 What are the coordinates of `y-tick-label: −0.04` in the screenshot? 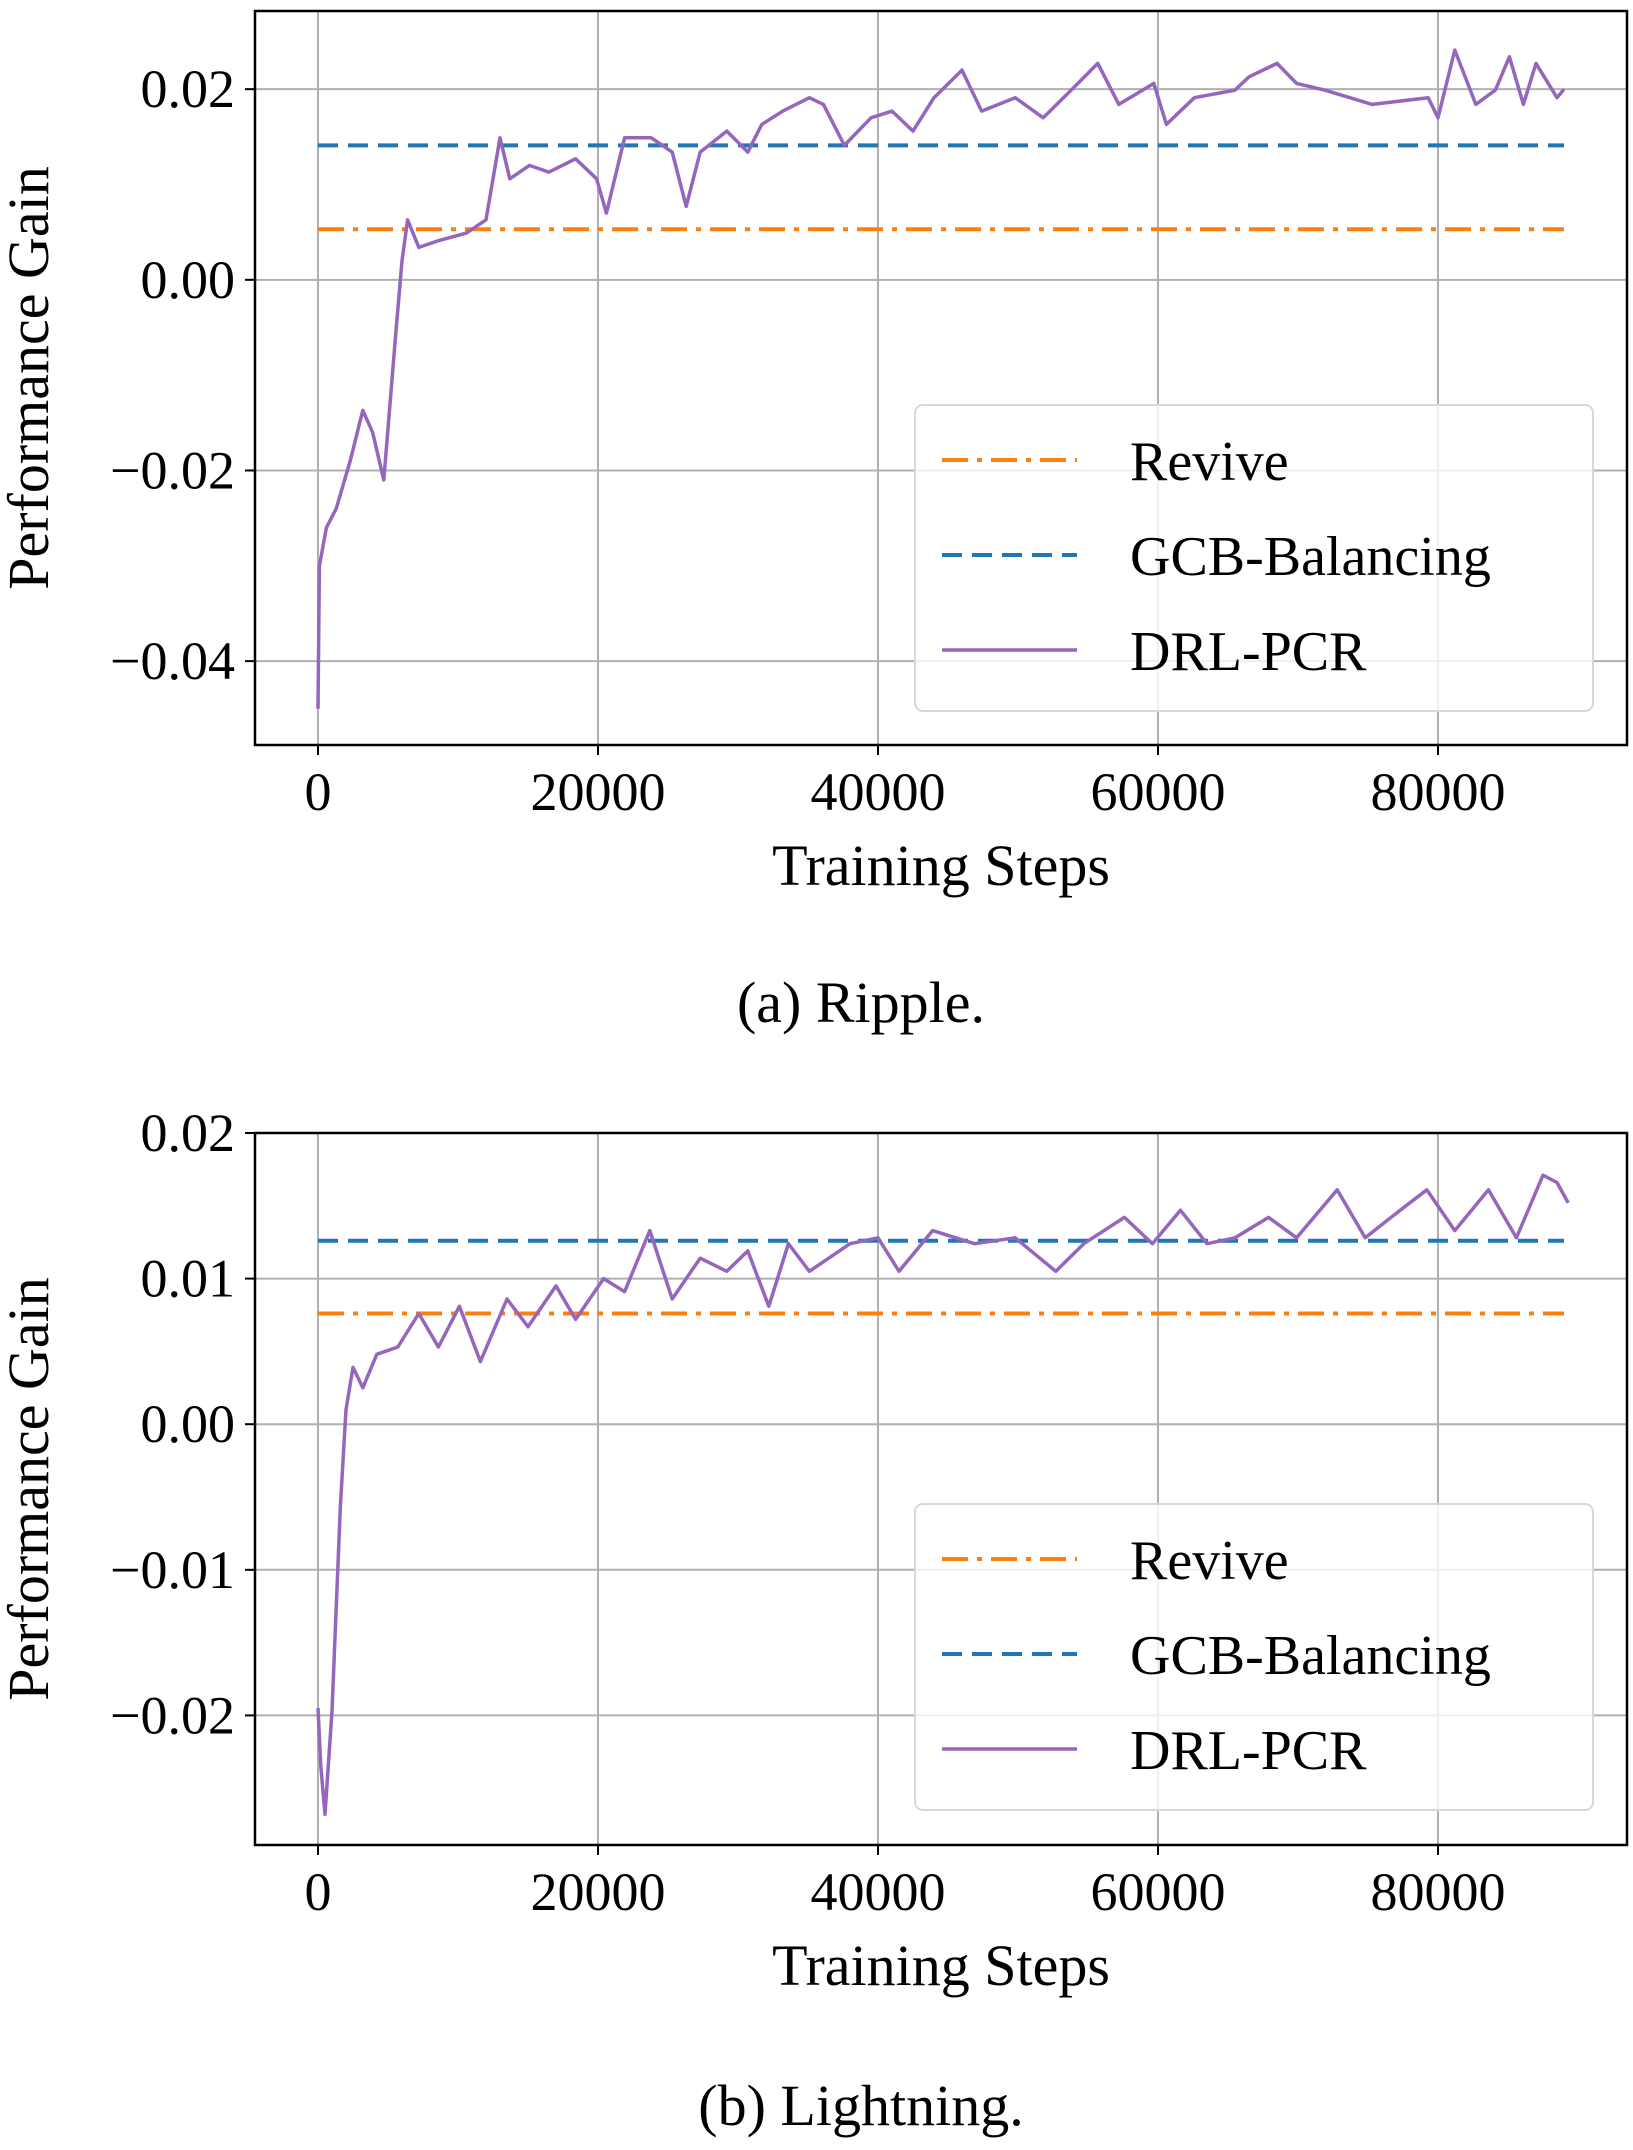 It's located at (172, 661).